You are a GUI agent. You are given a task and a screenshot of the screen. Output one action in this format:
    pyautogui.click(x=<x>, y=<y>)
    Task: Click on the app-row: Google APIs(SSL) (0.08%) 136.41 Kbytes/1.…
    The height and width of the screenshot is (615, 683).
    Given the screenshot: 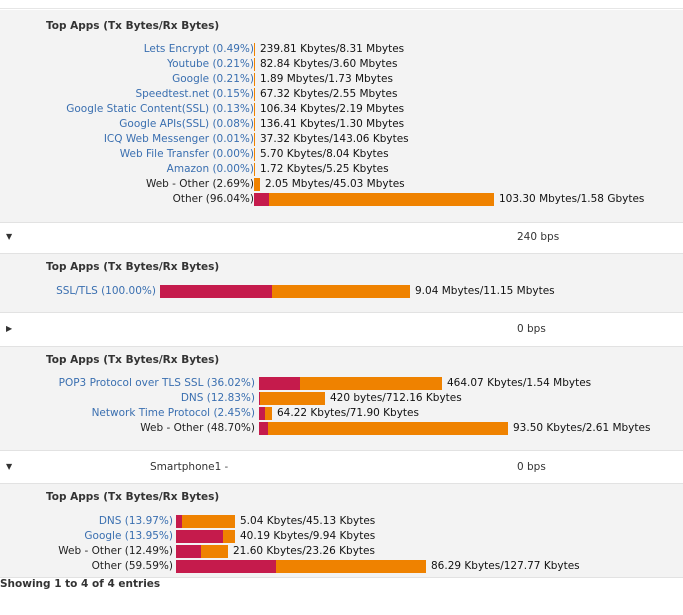 What is the action you would take?
    pyautogui.click(x=341, y=124)
    